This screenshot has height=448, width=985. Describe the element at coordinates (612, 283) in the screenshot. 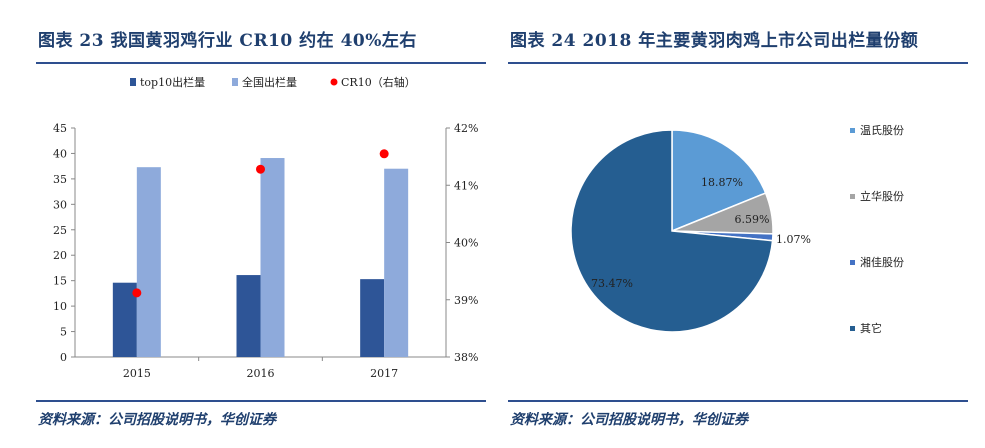

I see `pie-data-label-3: 73.47%` at that location.